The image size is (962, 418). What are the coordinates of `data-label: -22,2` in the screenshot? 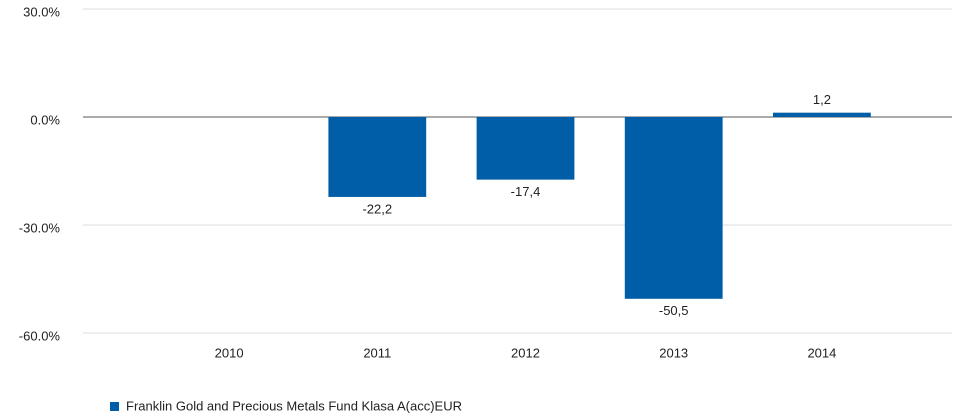 It's located at (377, 208).